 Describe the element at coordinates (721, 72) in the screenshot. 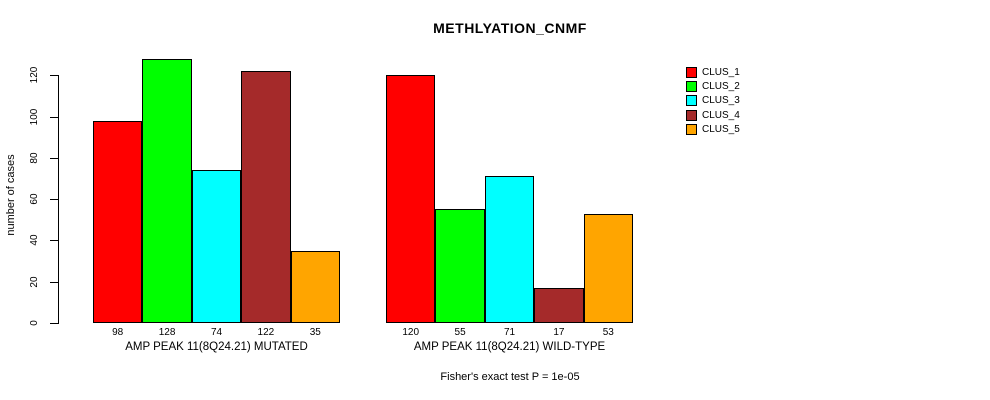

I see `legend-label: CLUS_1` at that location.